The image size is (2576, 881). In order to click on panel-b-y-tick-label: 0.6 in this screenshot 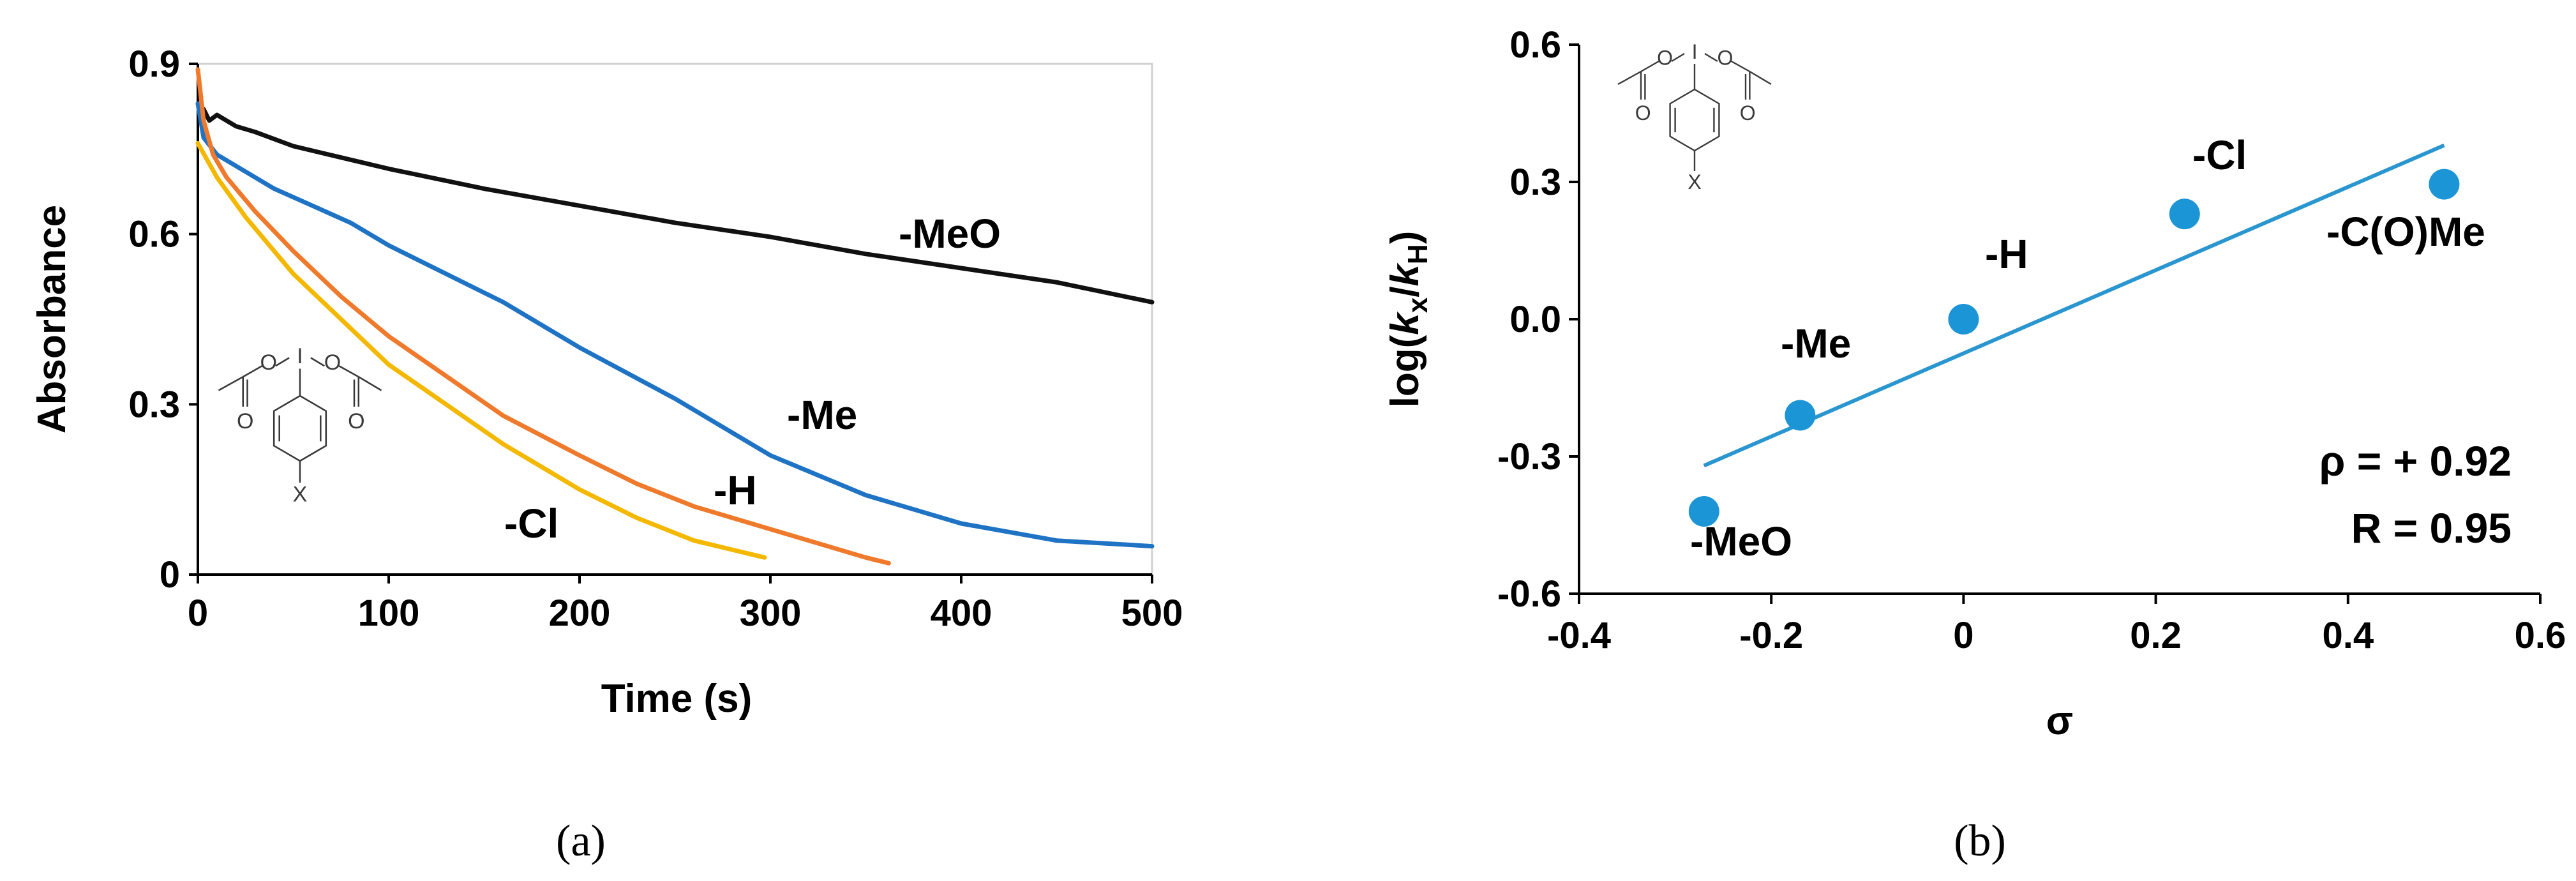, I will do `click(1535, 45)`.